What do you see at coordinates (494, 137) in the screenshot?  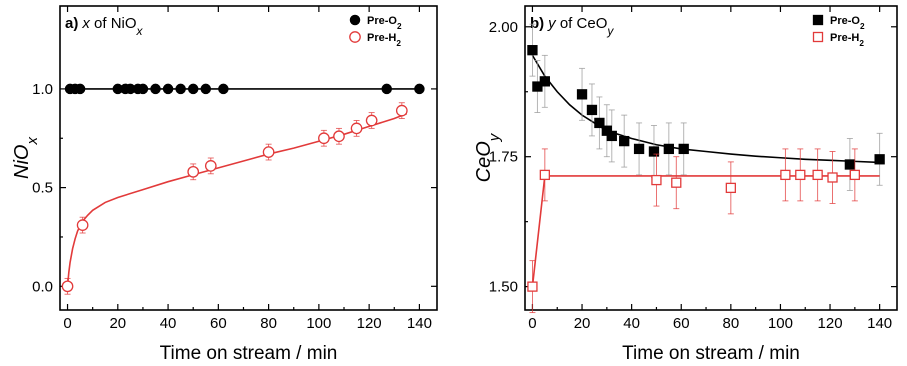 I see `y-axis-label-sub: y` at bounding box center [494, 137].